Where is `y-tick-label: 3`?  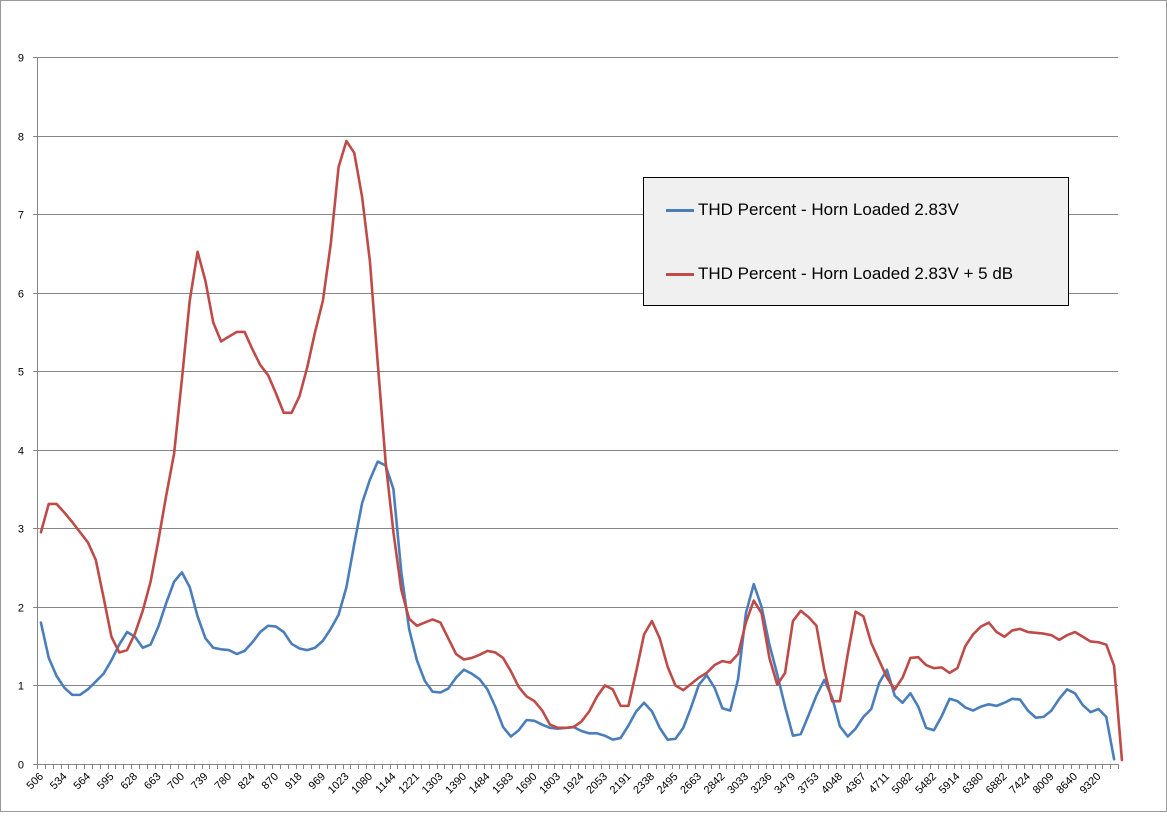 y-tick-label: 3 is located at coordinates (21, 530).